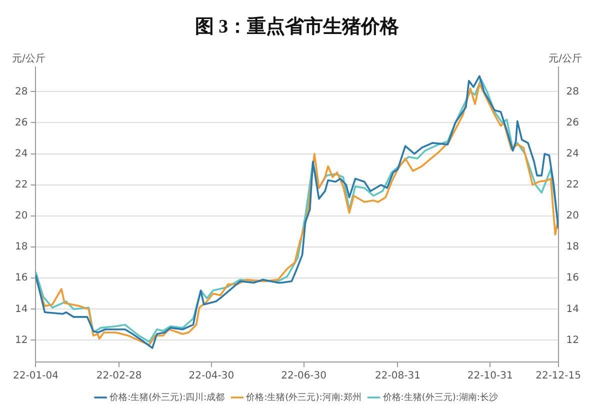 The image size is (600, 420). What do you see at coordinates (573, 278) in the screenshot?
I see `y2-tick-label: 16` at bounding box center [573, 278].